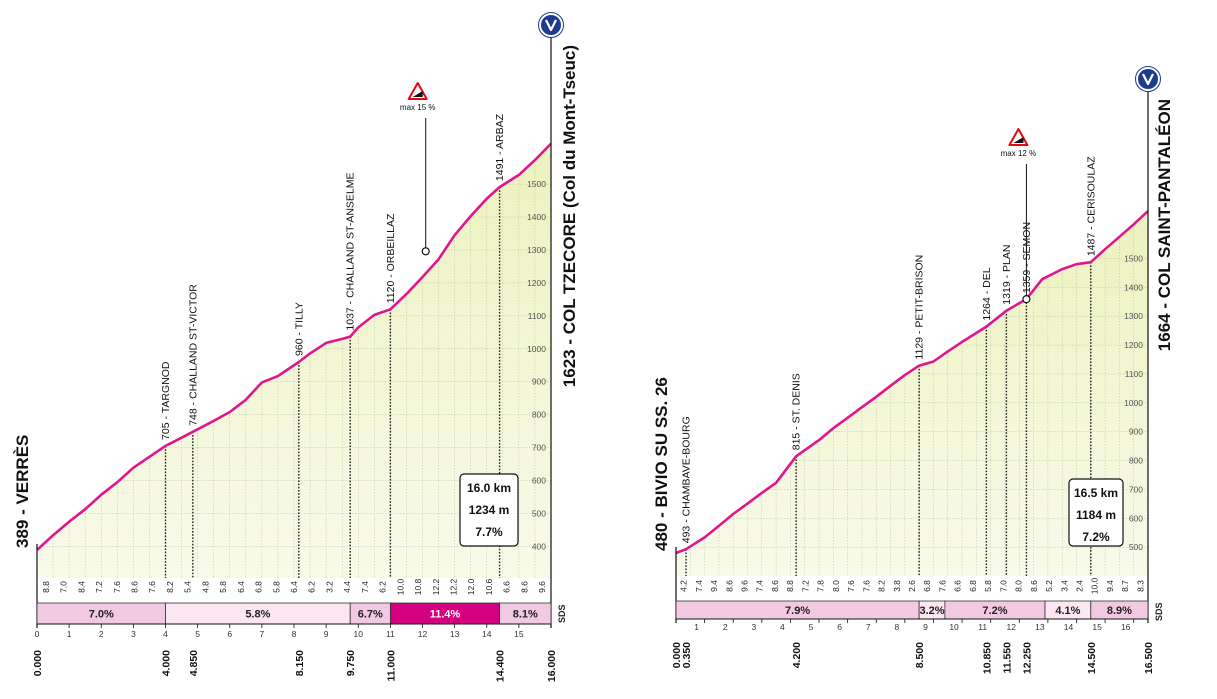 The height and width of the screenshot is (699, 1217). I want to click on km-gradient-value: 4.2, so click(684, 586).